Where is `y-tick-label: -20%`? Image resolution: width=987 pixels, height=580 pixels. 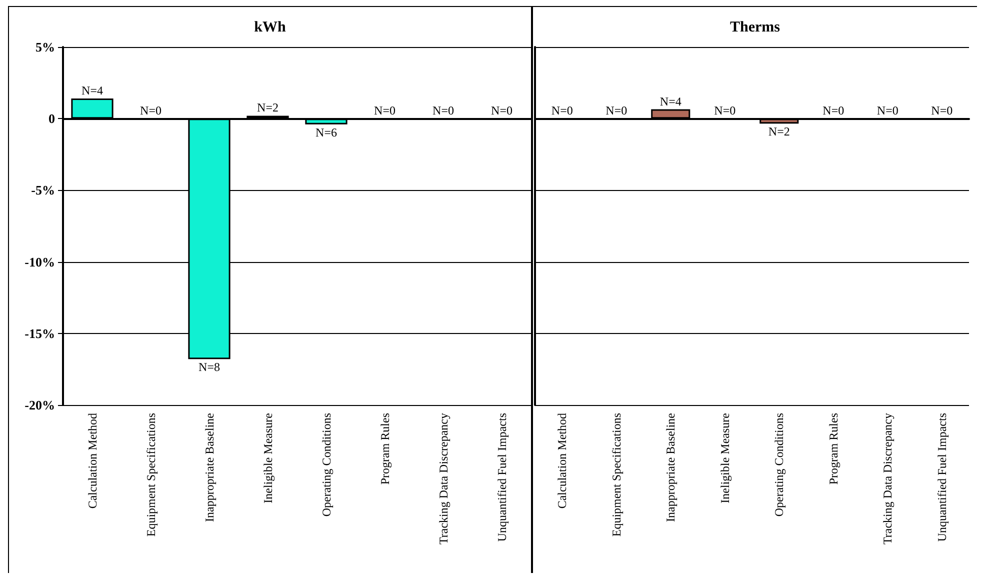 y-tick-label: -20% is located at coordinates (39, 405).